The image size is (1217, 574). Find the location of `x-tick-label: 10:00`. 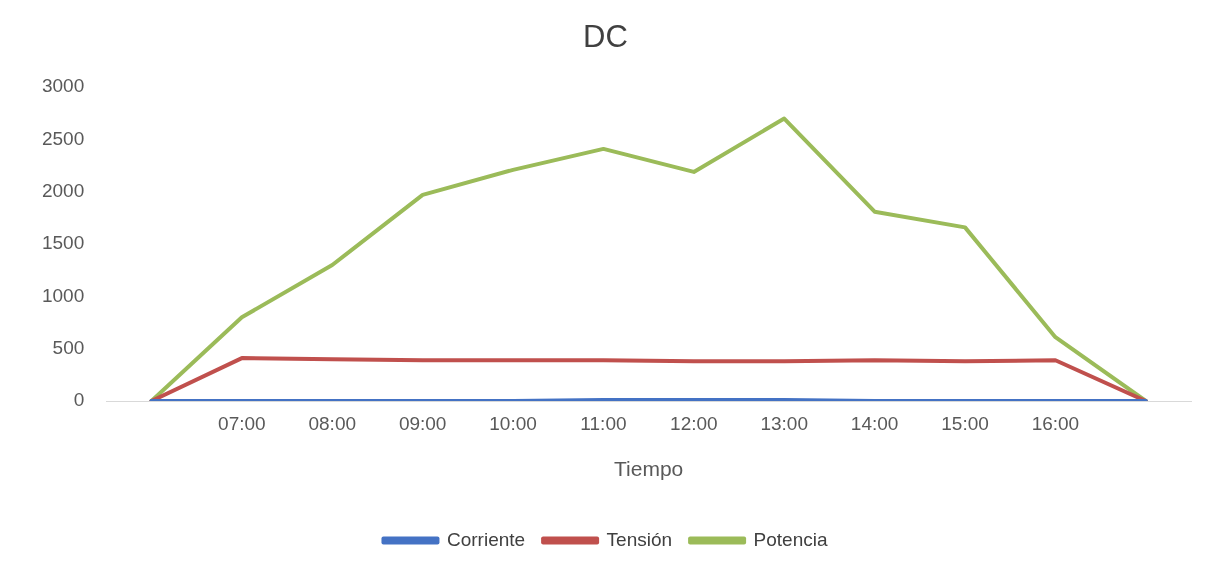

x-tick-label: 10:00 is located at coordinates (513, 423).